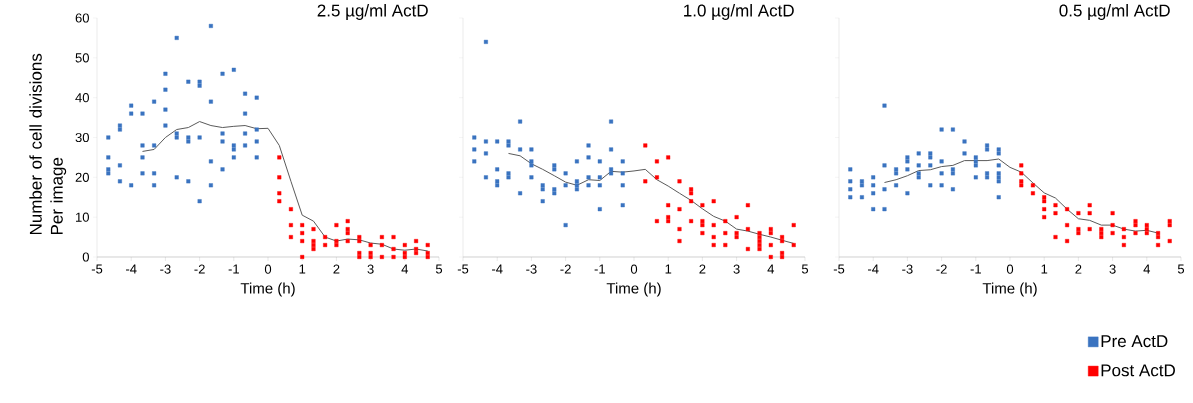  What do you see at coordinates (233, 269) in the screenshot?
I see `x-tick-label: -1` at bounding box center [233, 269].